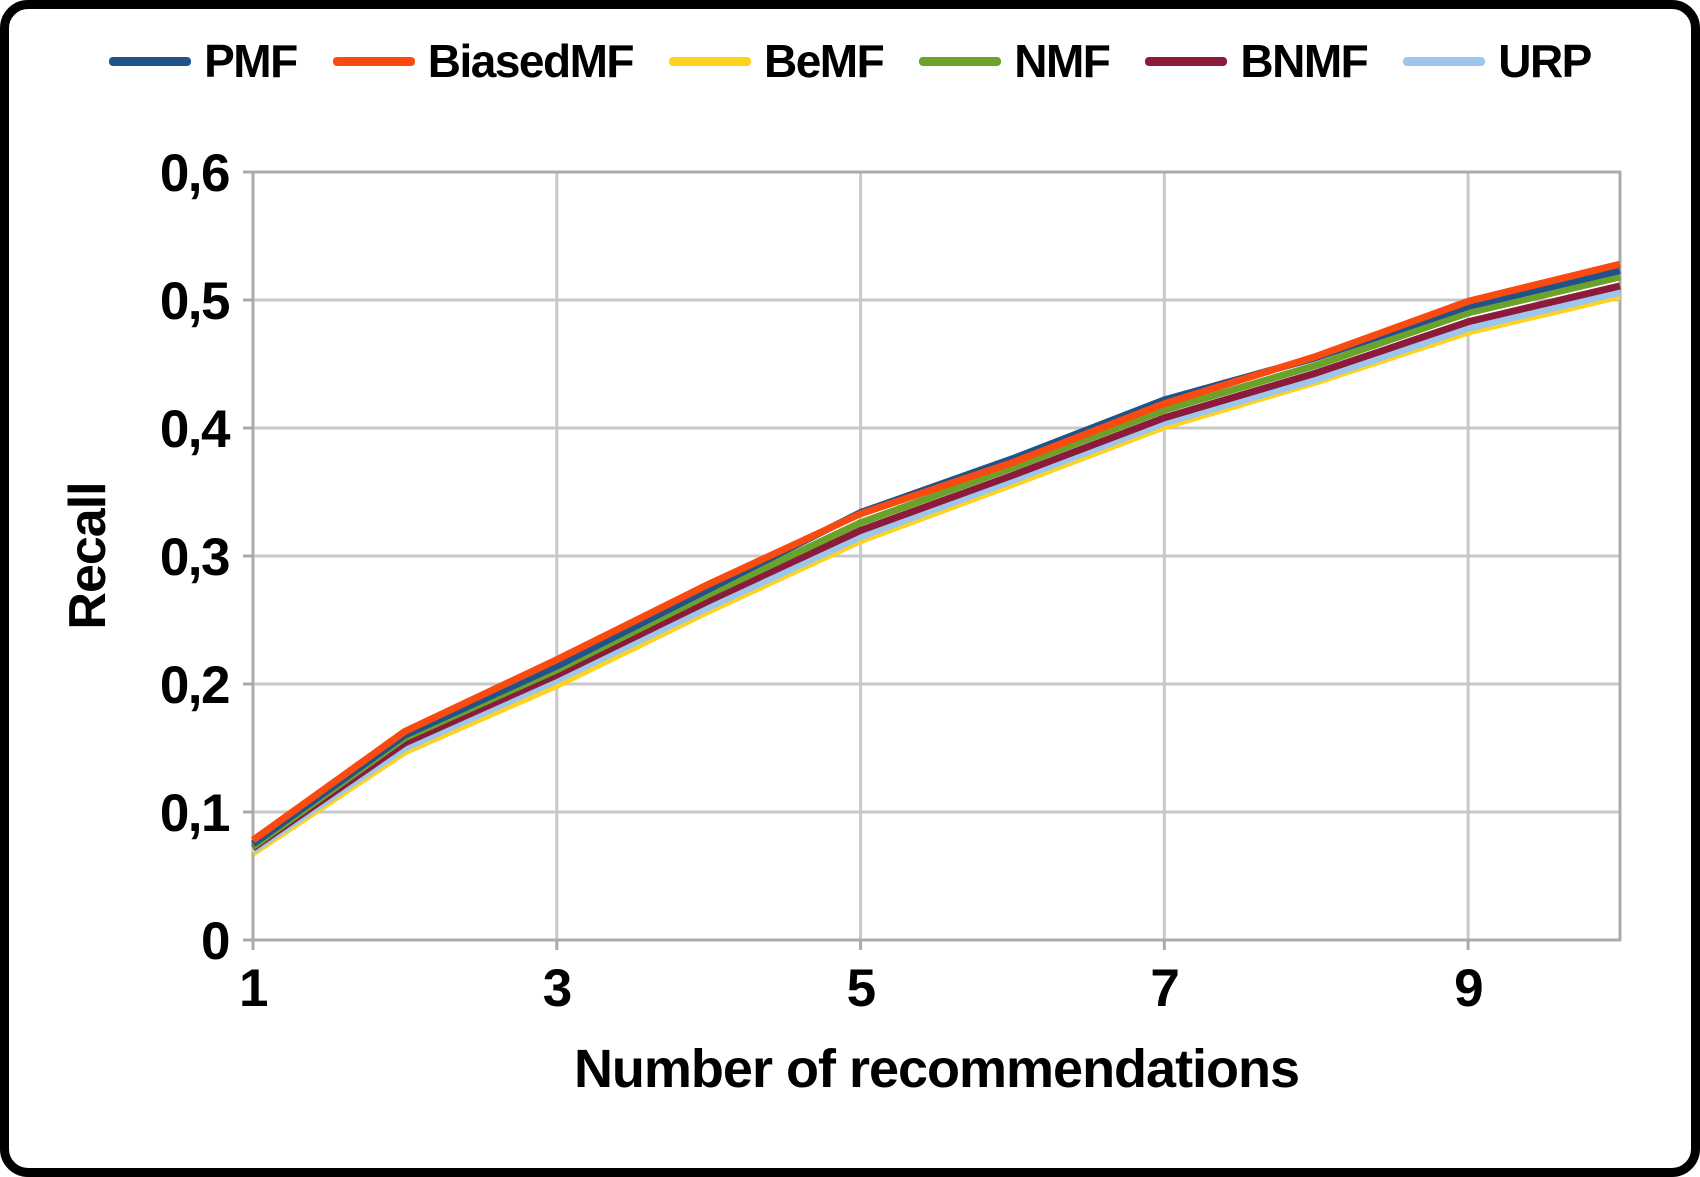 Image resolution: width=1700 pixels, height=1177 pixels. Describe the element at coordinates (194, 557) in the screenshot. I see `y-tick-label: 0,3` at that location.